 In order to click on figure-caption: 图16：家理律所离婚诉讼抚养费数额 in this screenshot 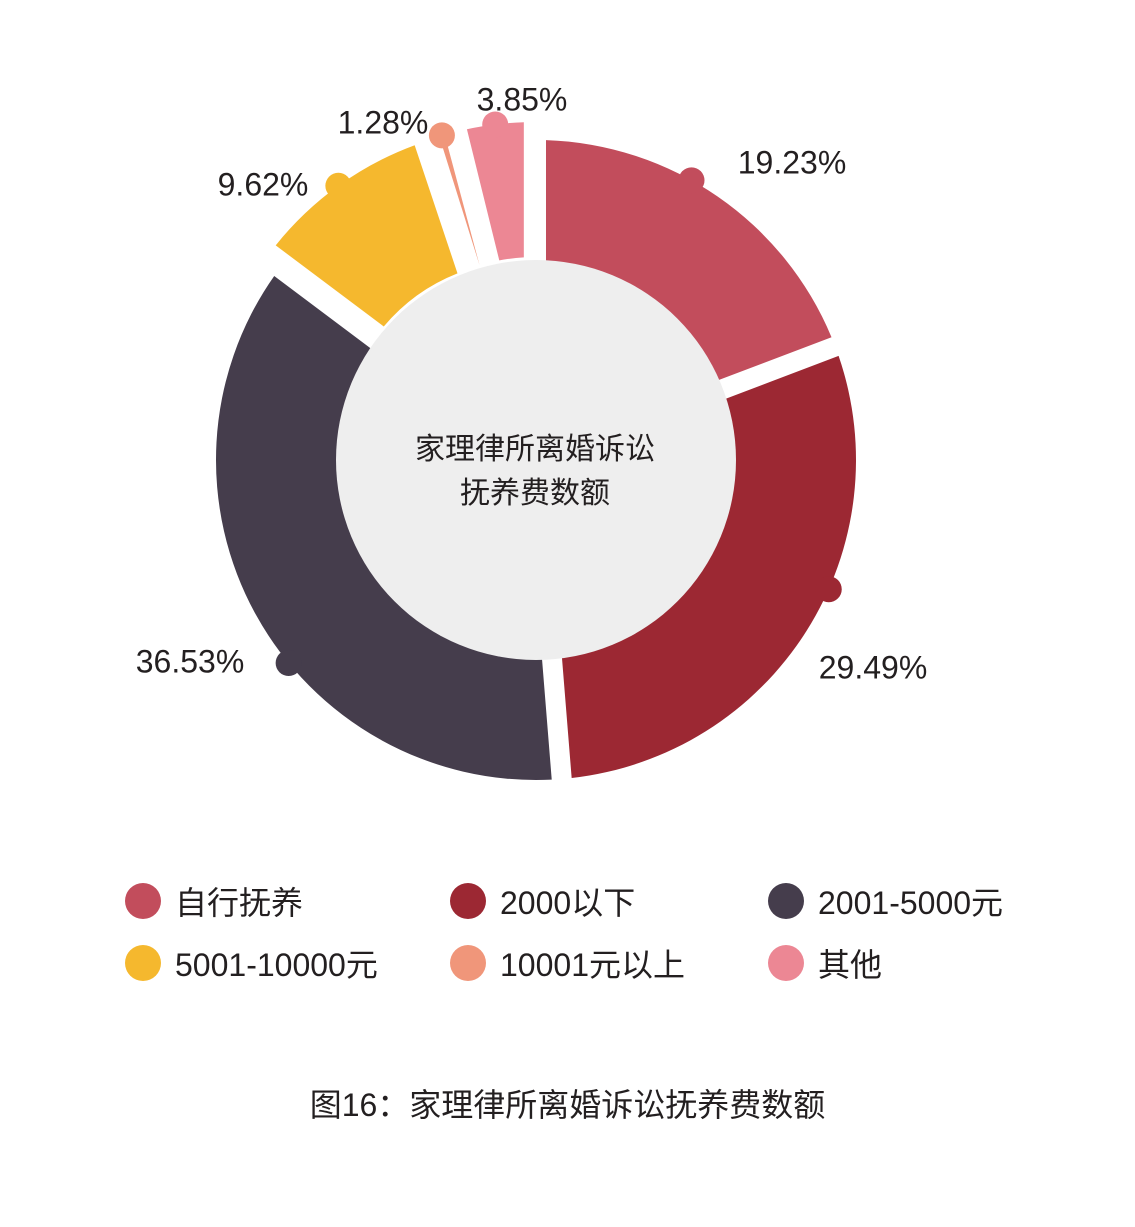, I will do `click(567, 1105)`.